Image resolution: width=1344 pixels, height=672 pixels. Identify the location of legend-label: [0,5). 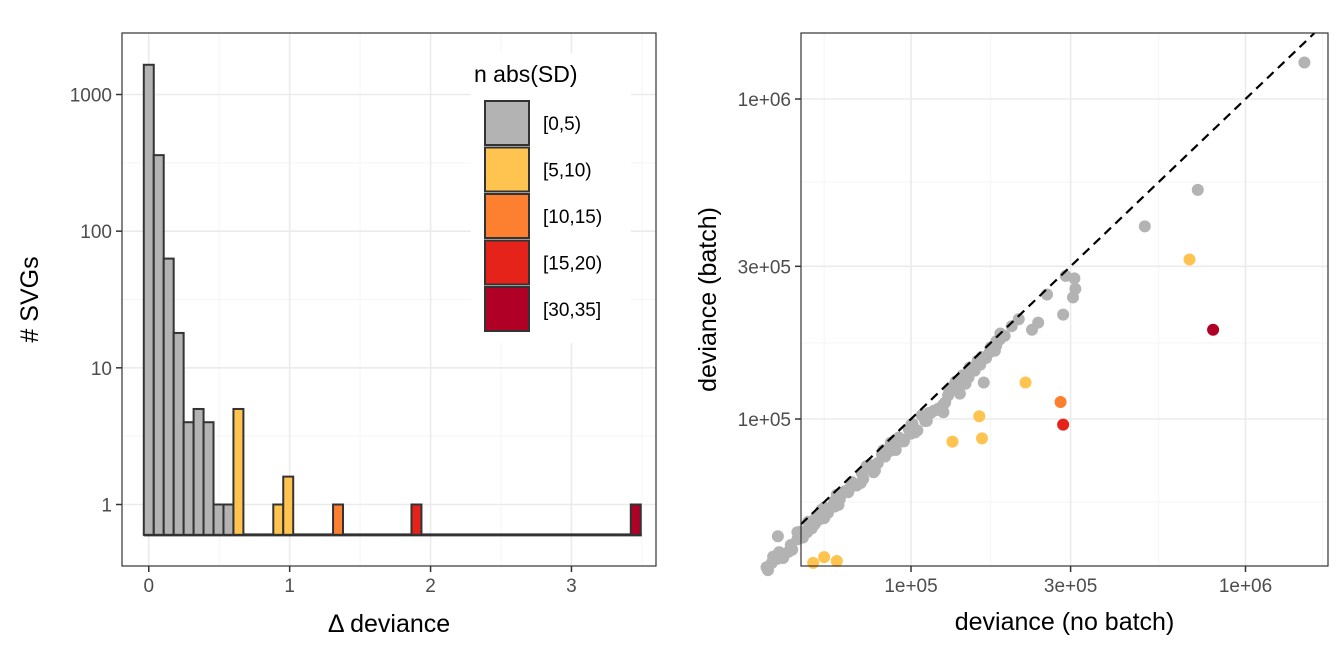
(562, 124).